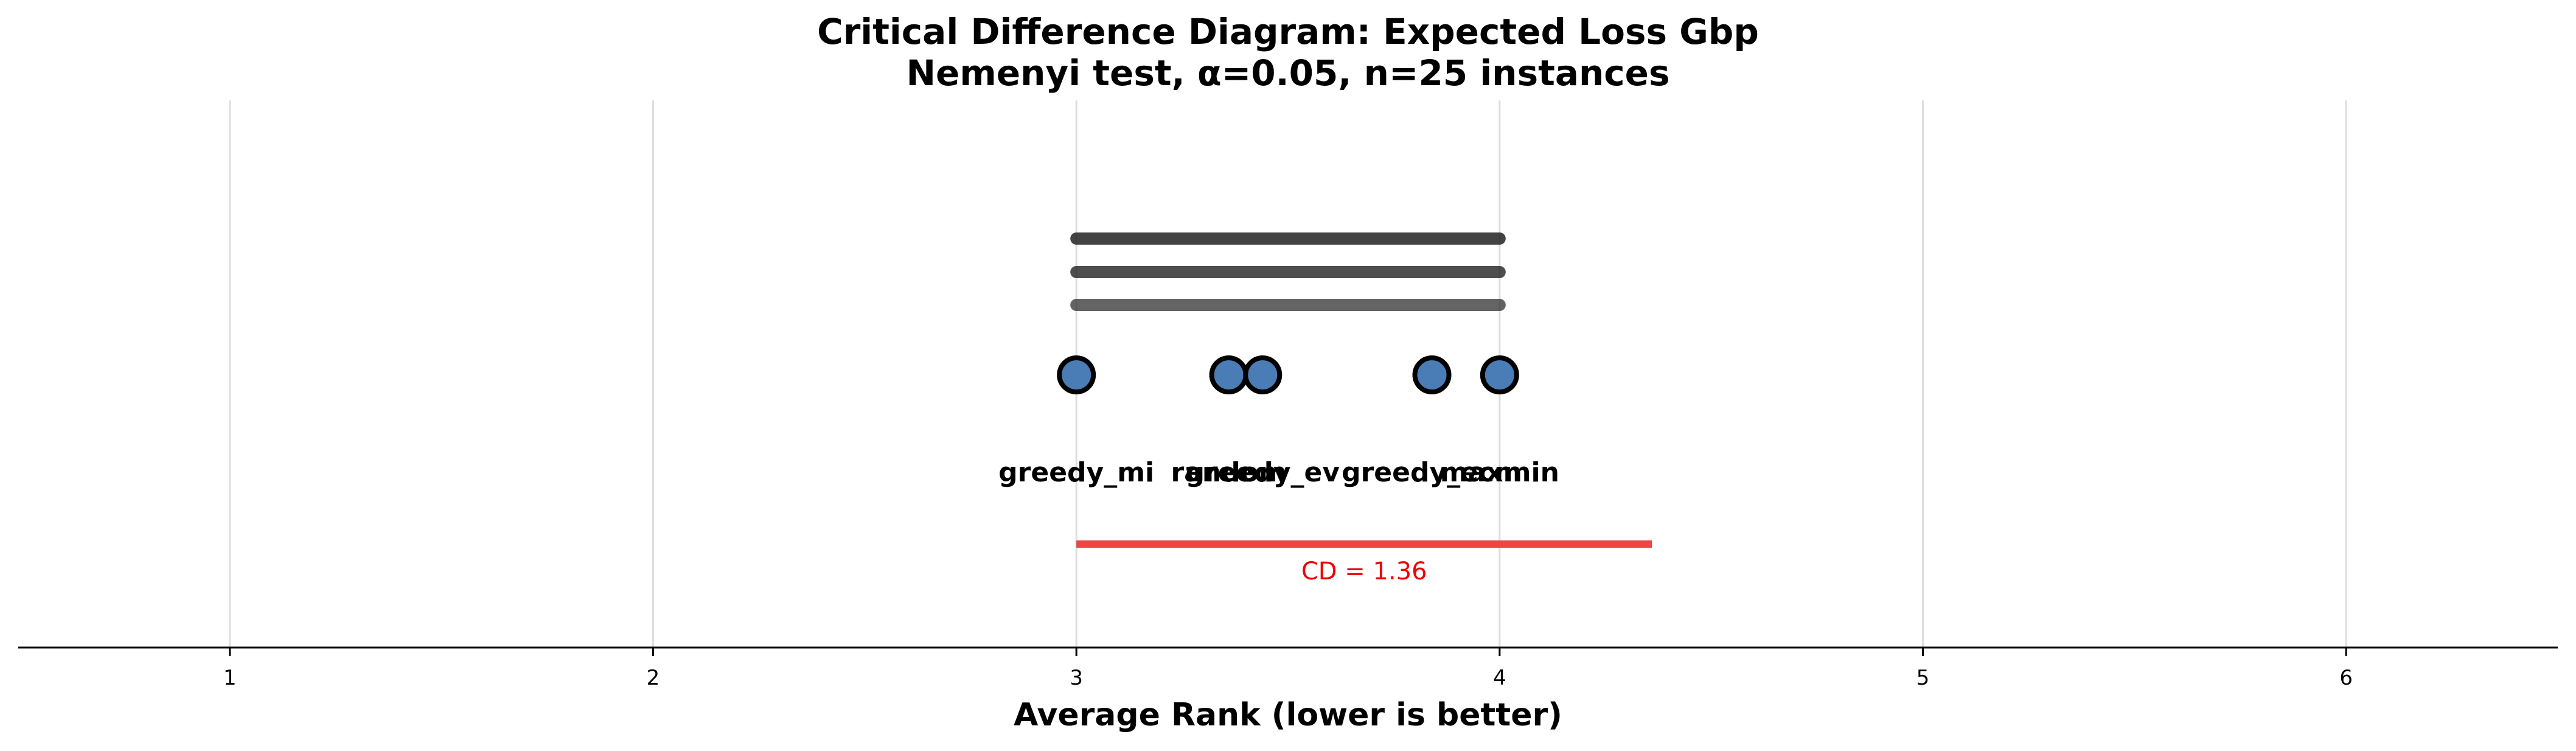 This screenshot has height=751, width=2576. I want to click on x-tick-label: 1, so click(230, 678).